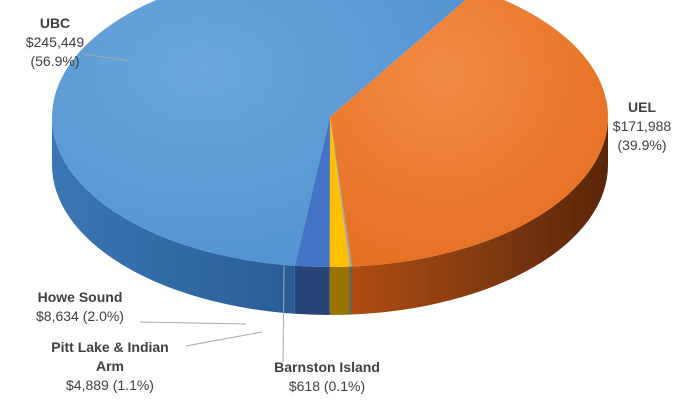 The width and height of the screenshot is (678, 400). I want to click on slice-name-pitt-lake-line2: Arm, so click(109, 366).